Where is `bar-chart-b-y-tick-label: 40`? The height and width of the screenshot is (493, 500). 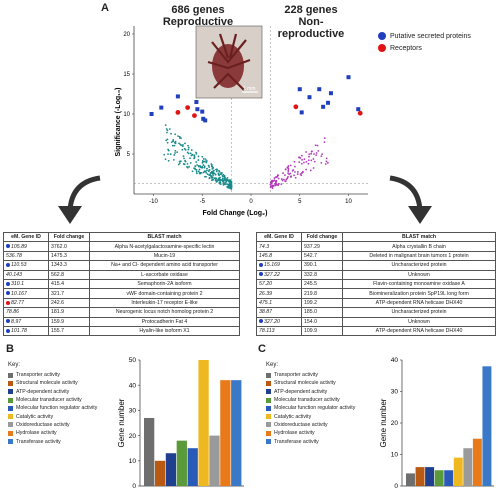 bar-chart-b-y-tick-label: 40 is located at coordinates (133, 385).